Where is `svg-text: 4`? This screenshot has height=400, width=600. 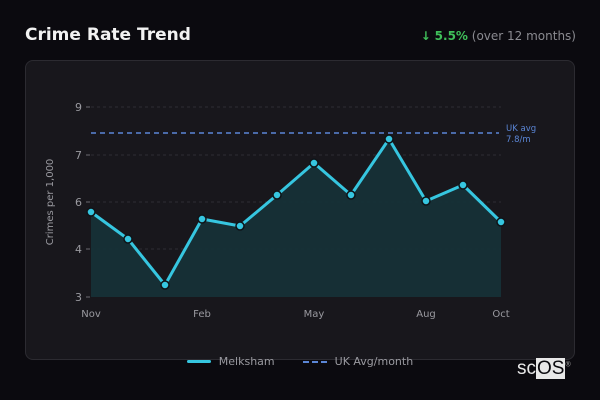 svg-text: 4 is located at coordinates (78, 249).